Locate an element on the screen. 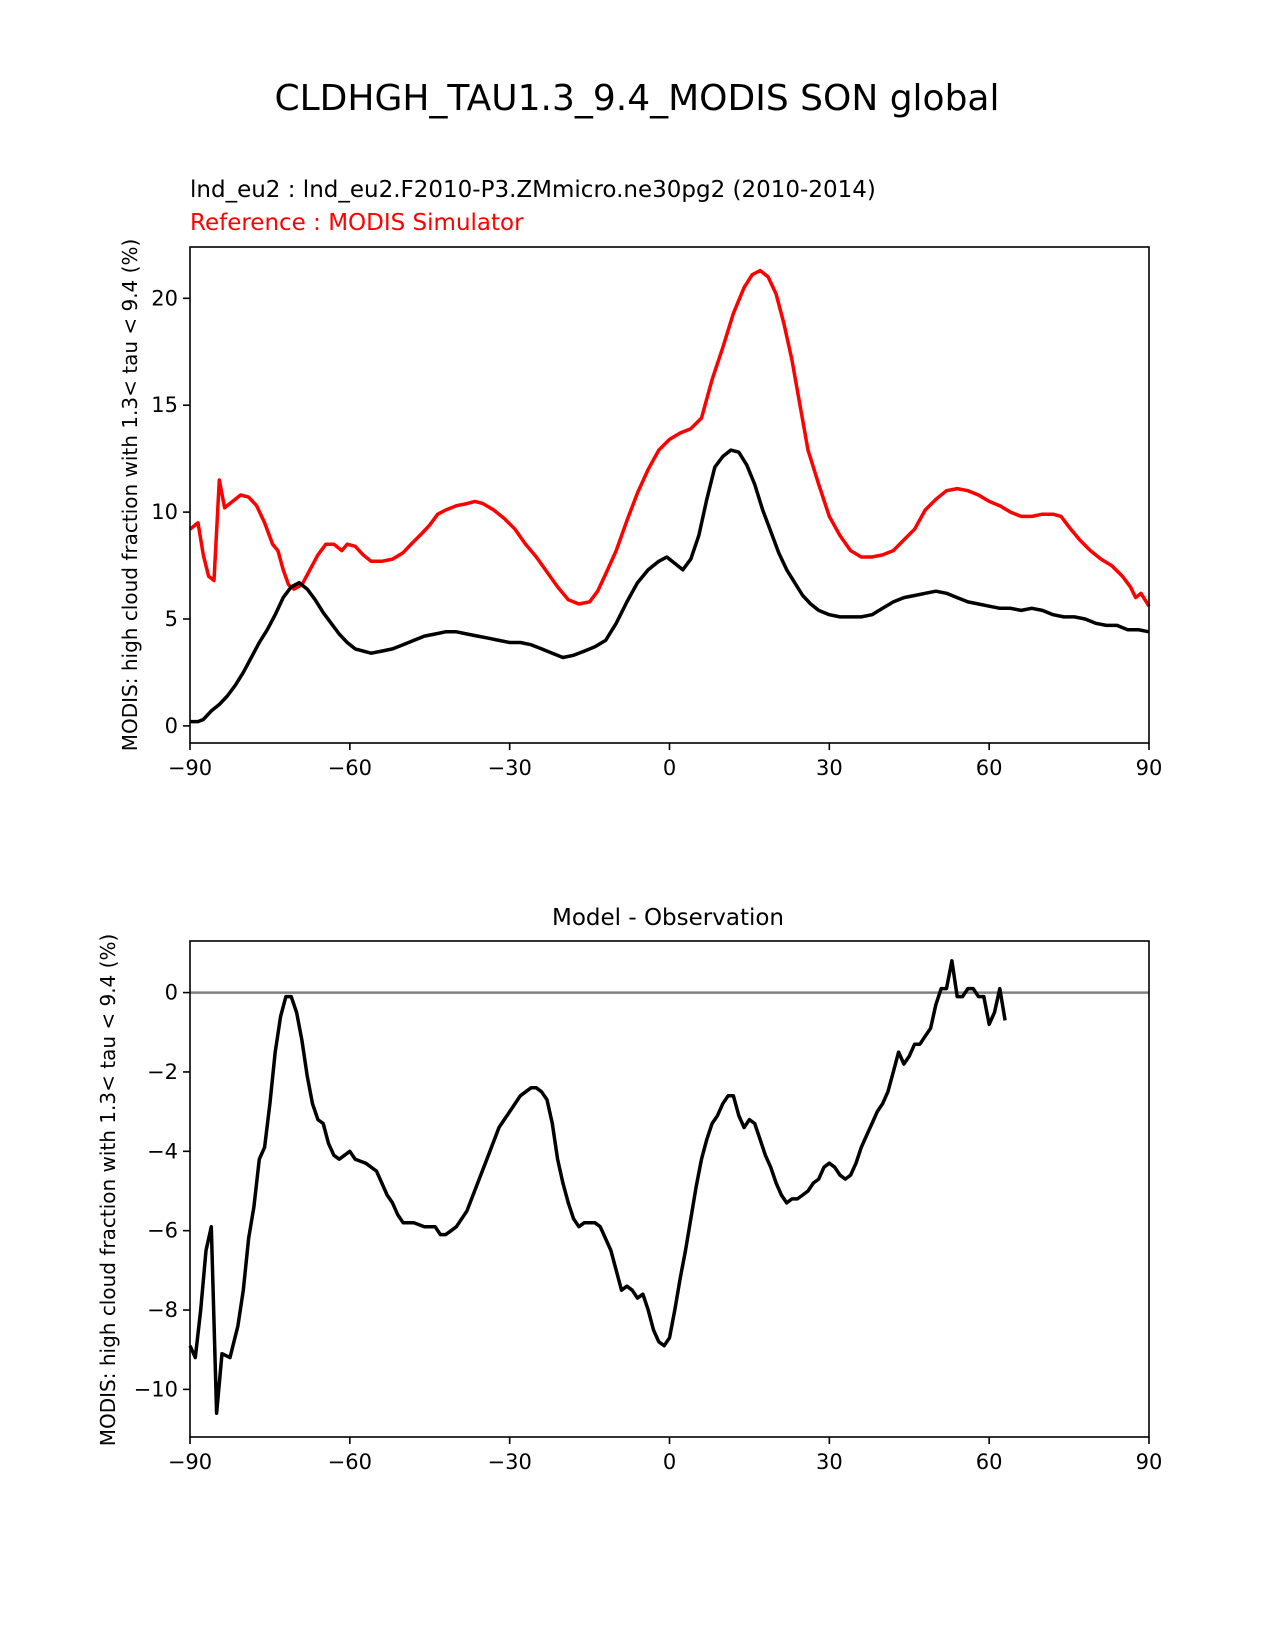 This screenshot has width=1275, height=1650. bottom-title: Model - Observation is located at coordinates (668, 918).